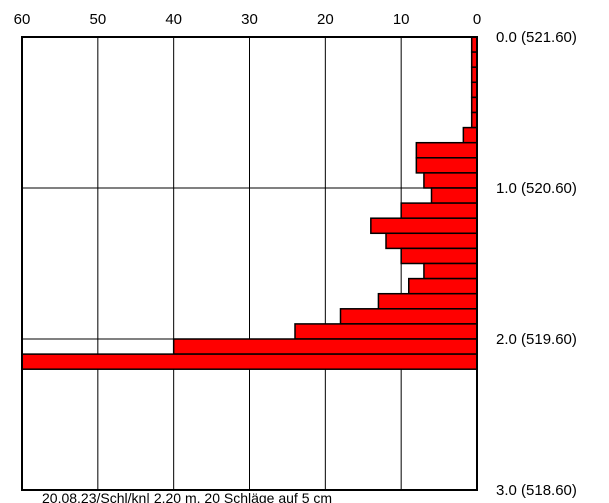 This screenshot has width=609, height=503. I want to click on x-axis-ticks: 60 50 40 30 20 10 0, so click(248, 19).